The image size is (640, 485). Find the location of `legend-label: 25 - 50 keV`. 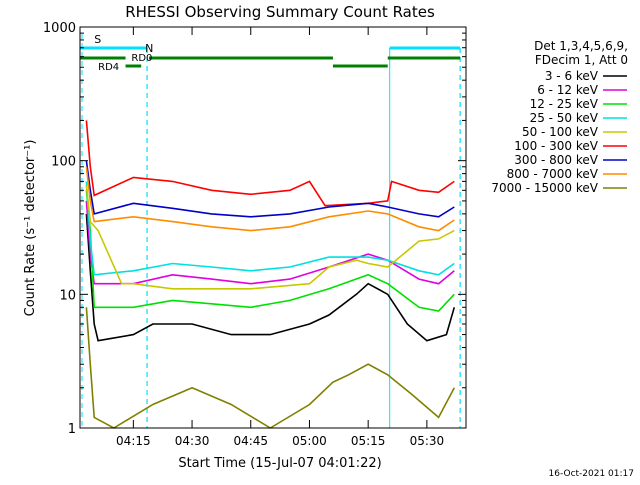

legend-label: 25 - 50 keV is located at coordinates (564, 118).